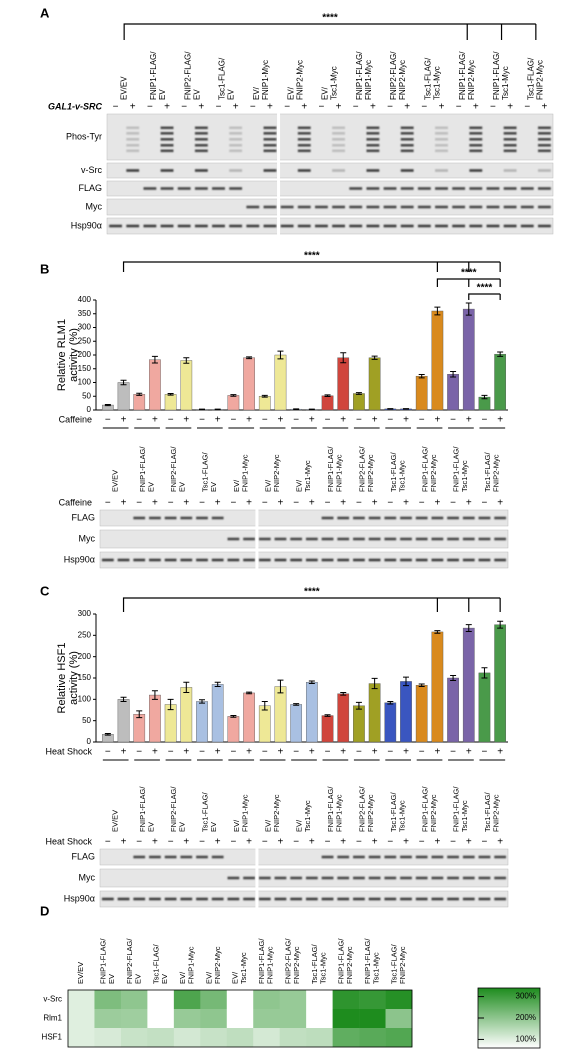  I want to click on blot-row-label: v-Src, so click(91, 170).